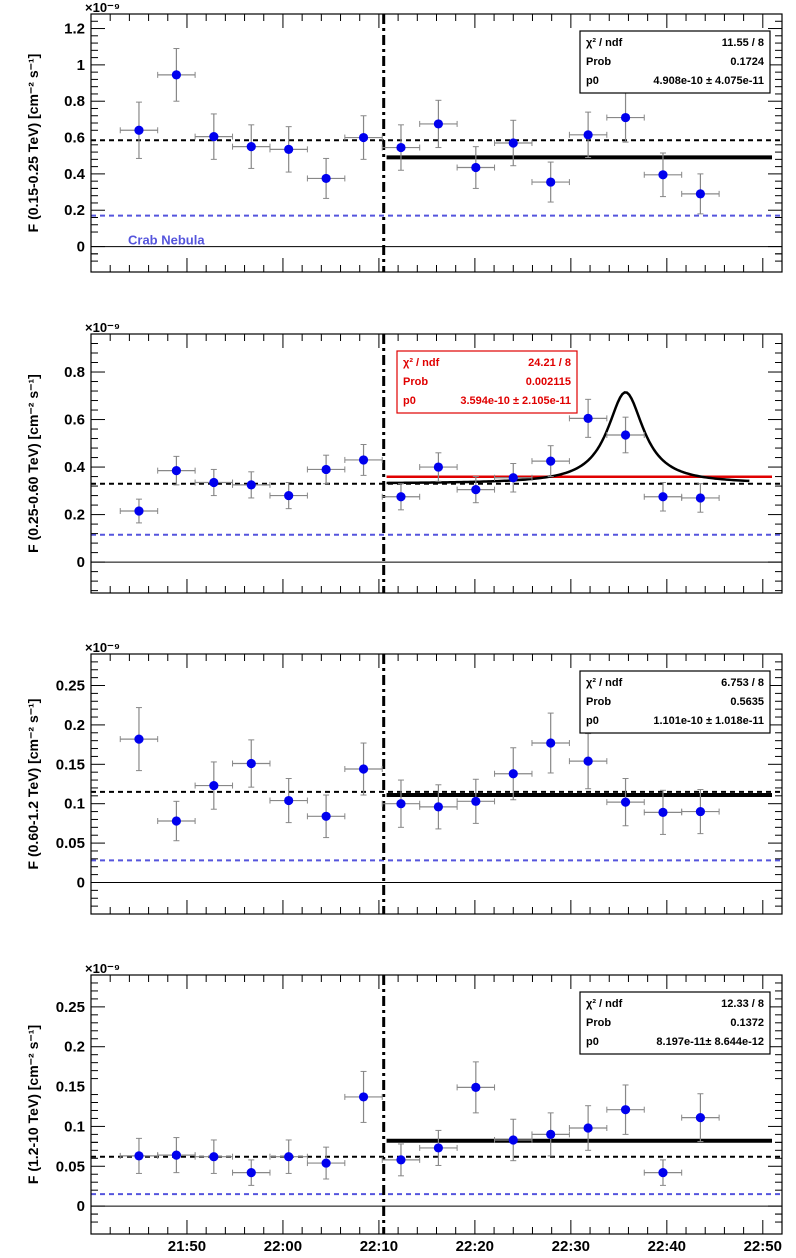  What do you see at coordinates (604, 1004) in the screenshot?
I see `stats-row-name: χ² / ndf` at bounding box center [604, 1004].